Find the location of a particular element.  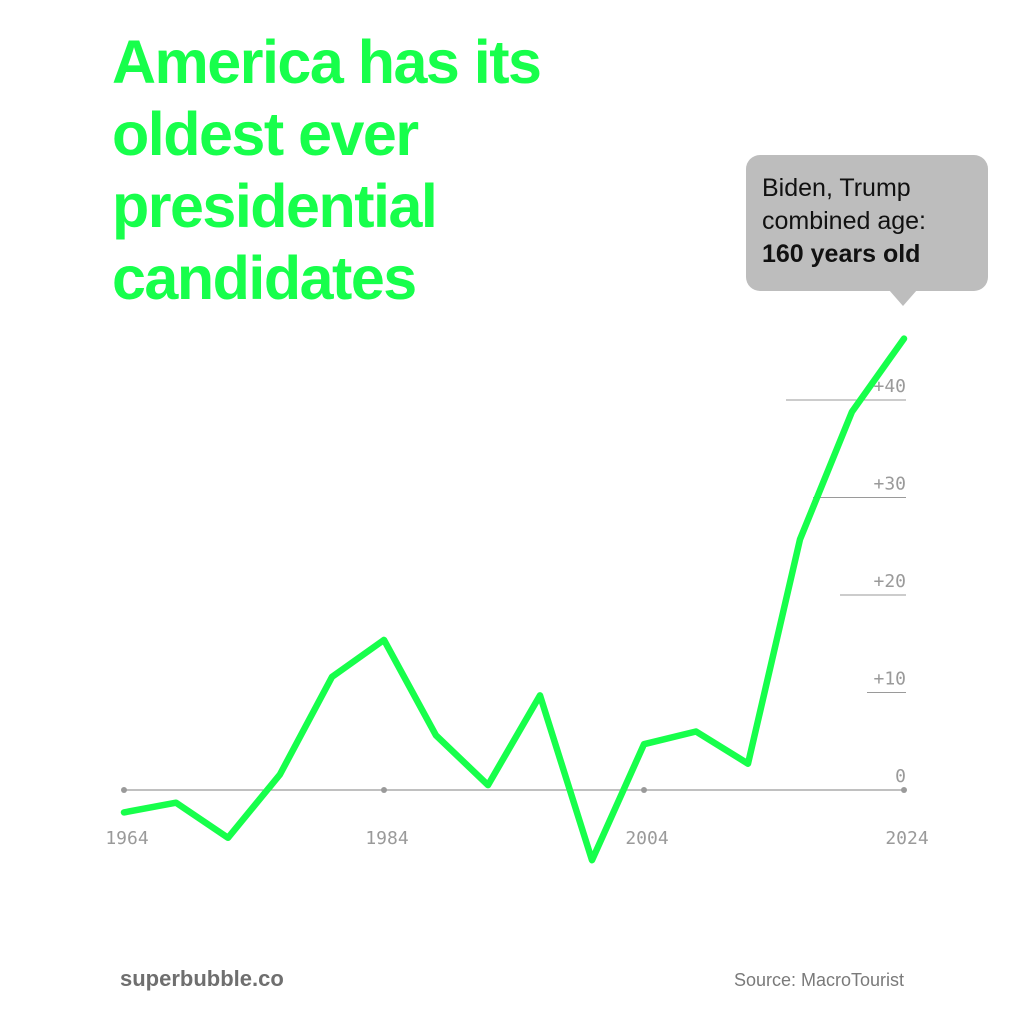

callout-pointer is located at coordinates (903, 298).